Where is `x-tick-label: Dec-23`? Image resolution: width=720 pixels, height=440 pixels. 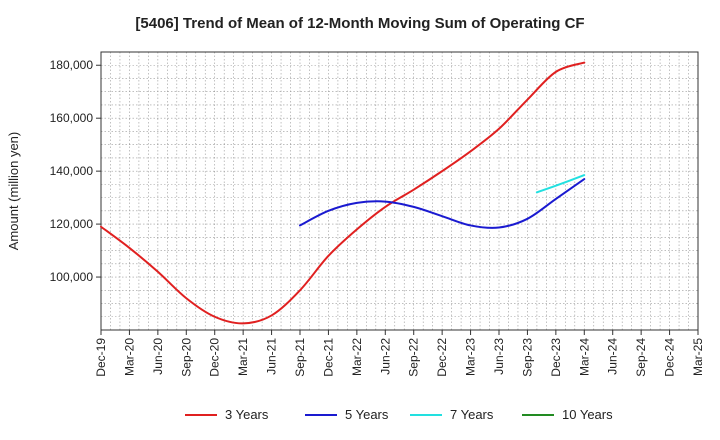 x-tick-label: Dec-23 is located at coordinates (556, 357).